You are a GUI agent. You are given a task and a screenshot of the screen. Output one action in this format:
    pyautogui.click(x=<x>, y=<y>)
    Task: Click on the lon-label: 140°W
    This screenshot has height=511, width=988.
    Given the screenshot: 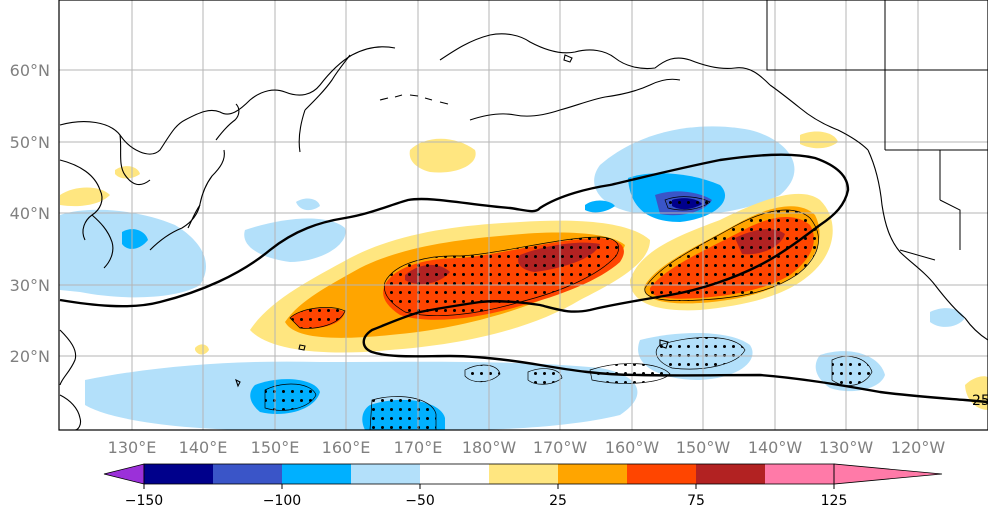 What is the action you would take?
    pyautogui.click(x=775, y=447)
    